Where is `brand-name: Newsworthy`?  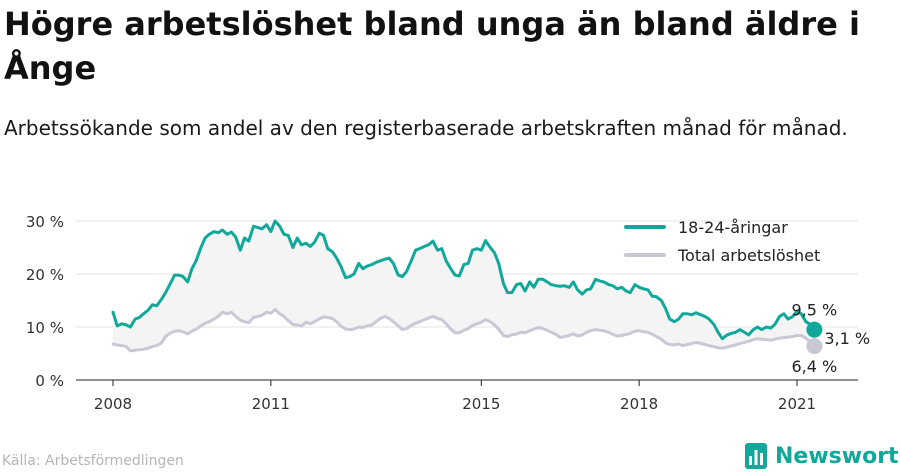
brand-name: Newsworthy is located at coordinates (837, 456).